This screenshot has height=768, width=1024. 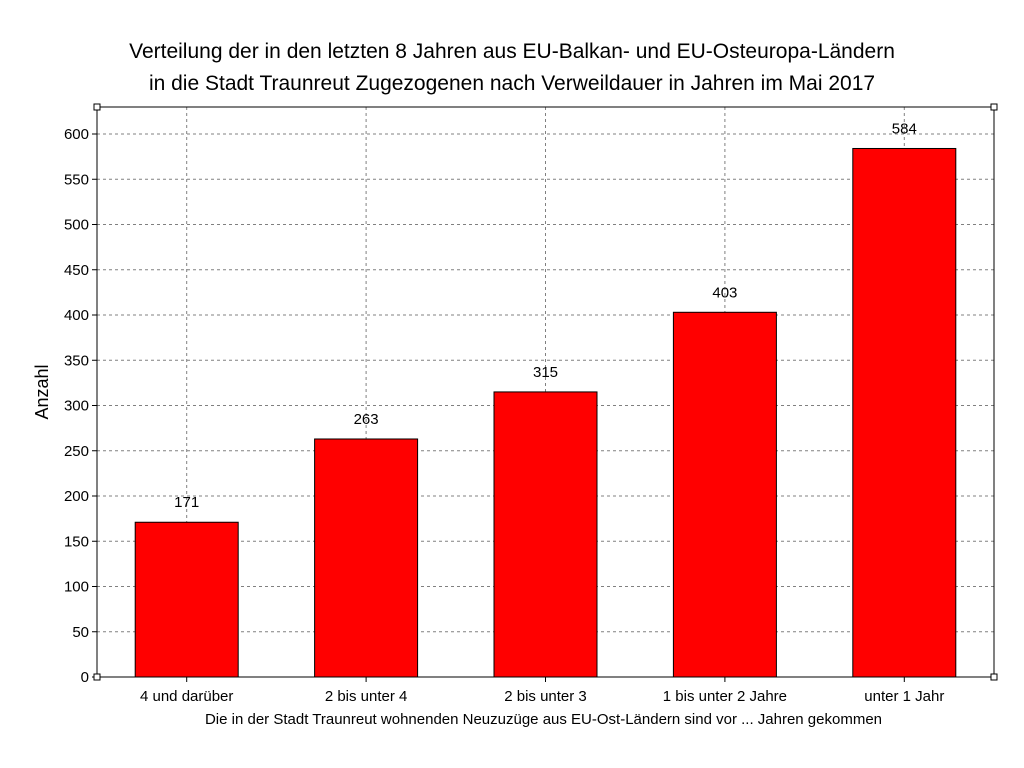 I want to click on y-tick-label: 400, so click(x=76, y=315).